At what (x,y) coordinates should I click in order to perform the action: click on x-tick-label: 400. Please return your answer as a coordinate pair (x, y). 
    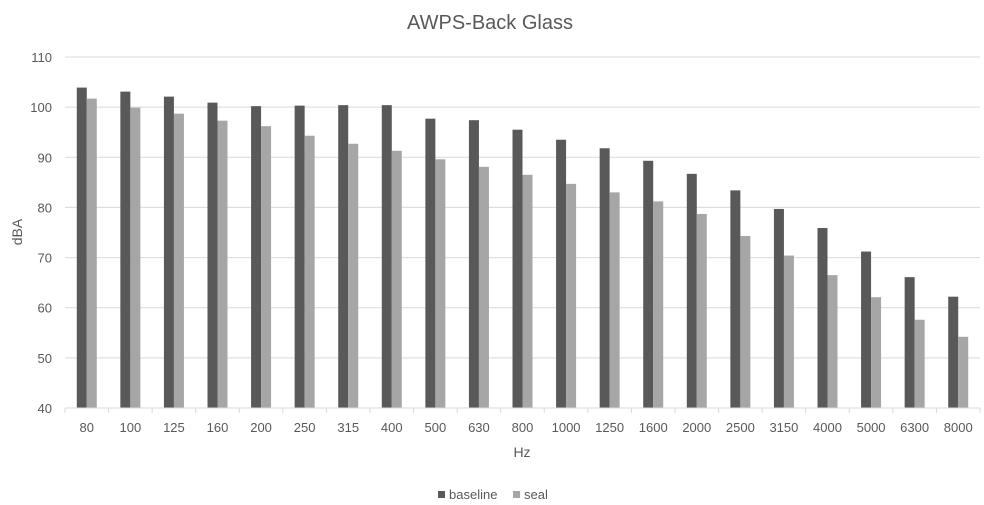
    Looking at the image, I should click on (392, 427).